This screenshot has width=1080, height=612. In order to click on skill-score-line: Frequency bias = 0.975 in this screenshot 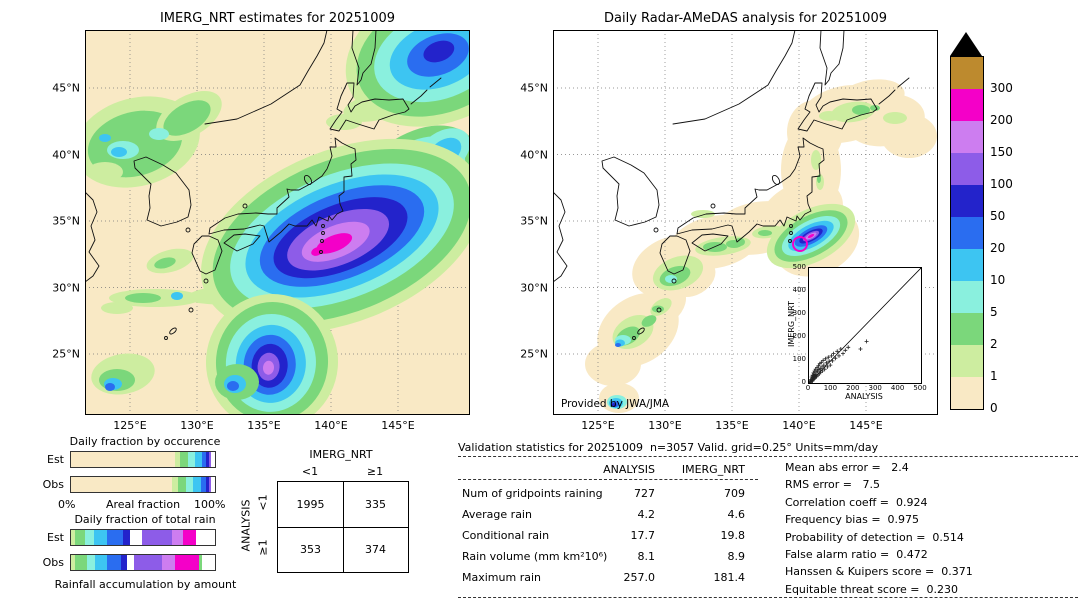, I will do `click(852, 520)`.